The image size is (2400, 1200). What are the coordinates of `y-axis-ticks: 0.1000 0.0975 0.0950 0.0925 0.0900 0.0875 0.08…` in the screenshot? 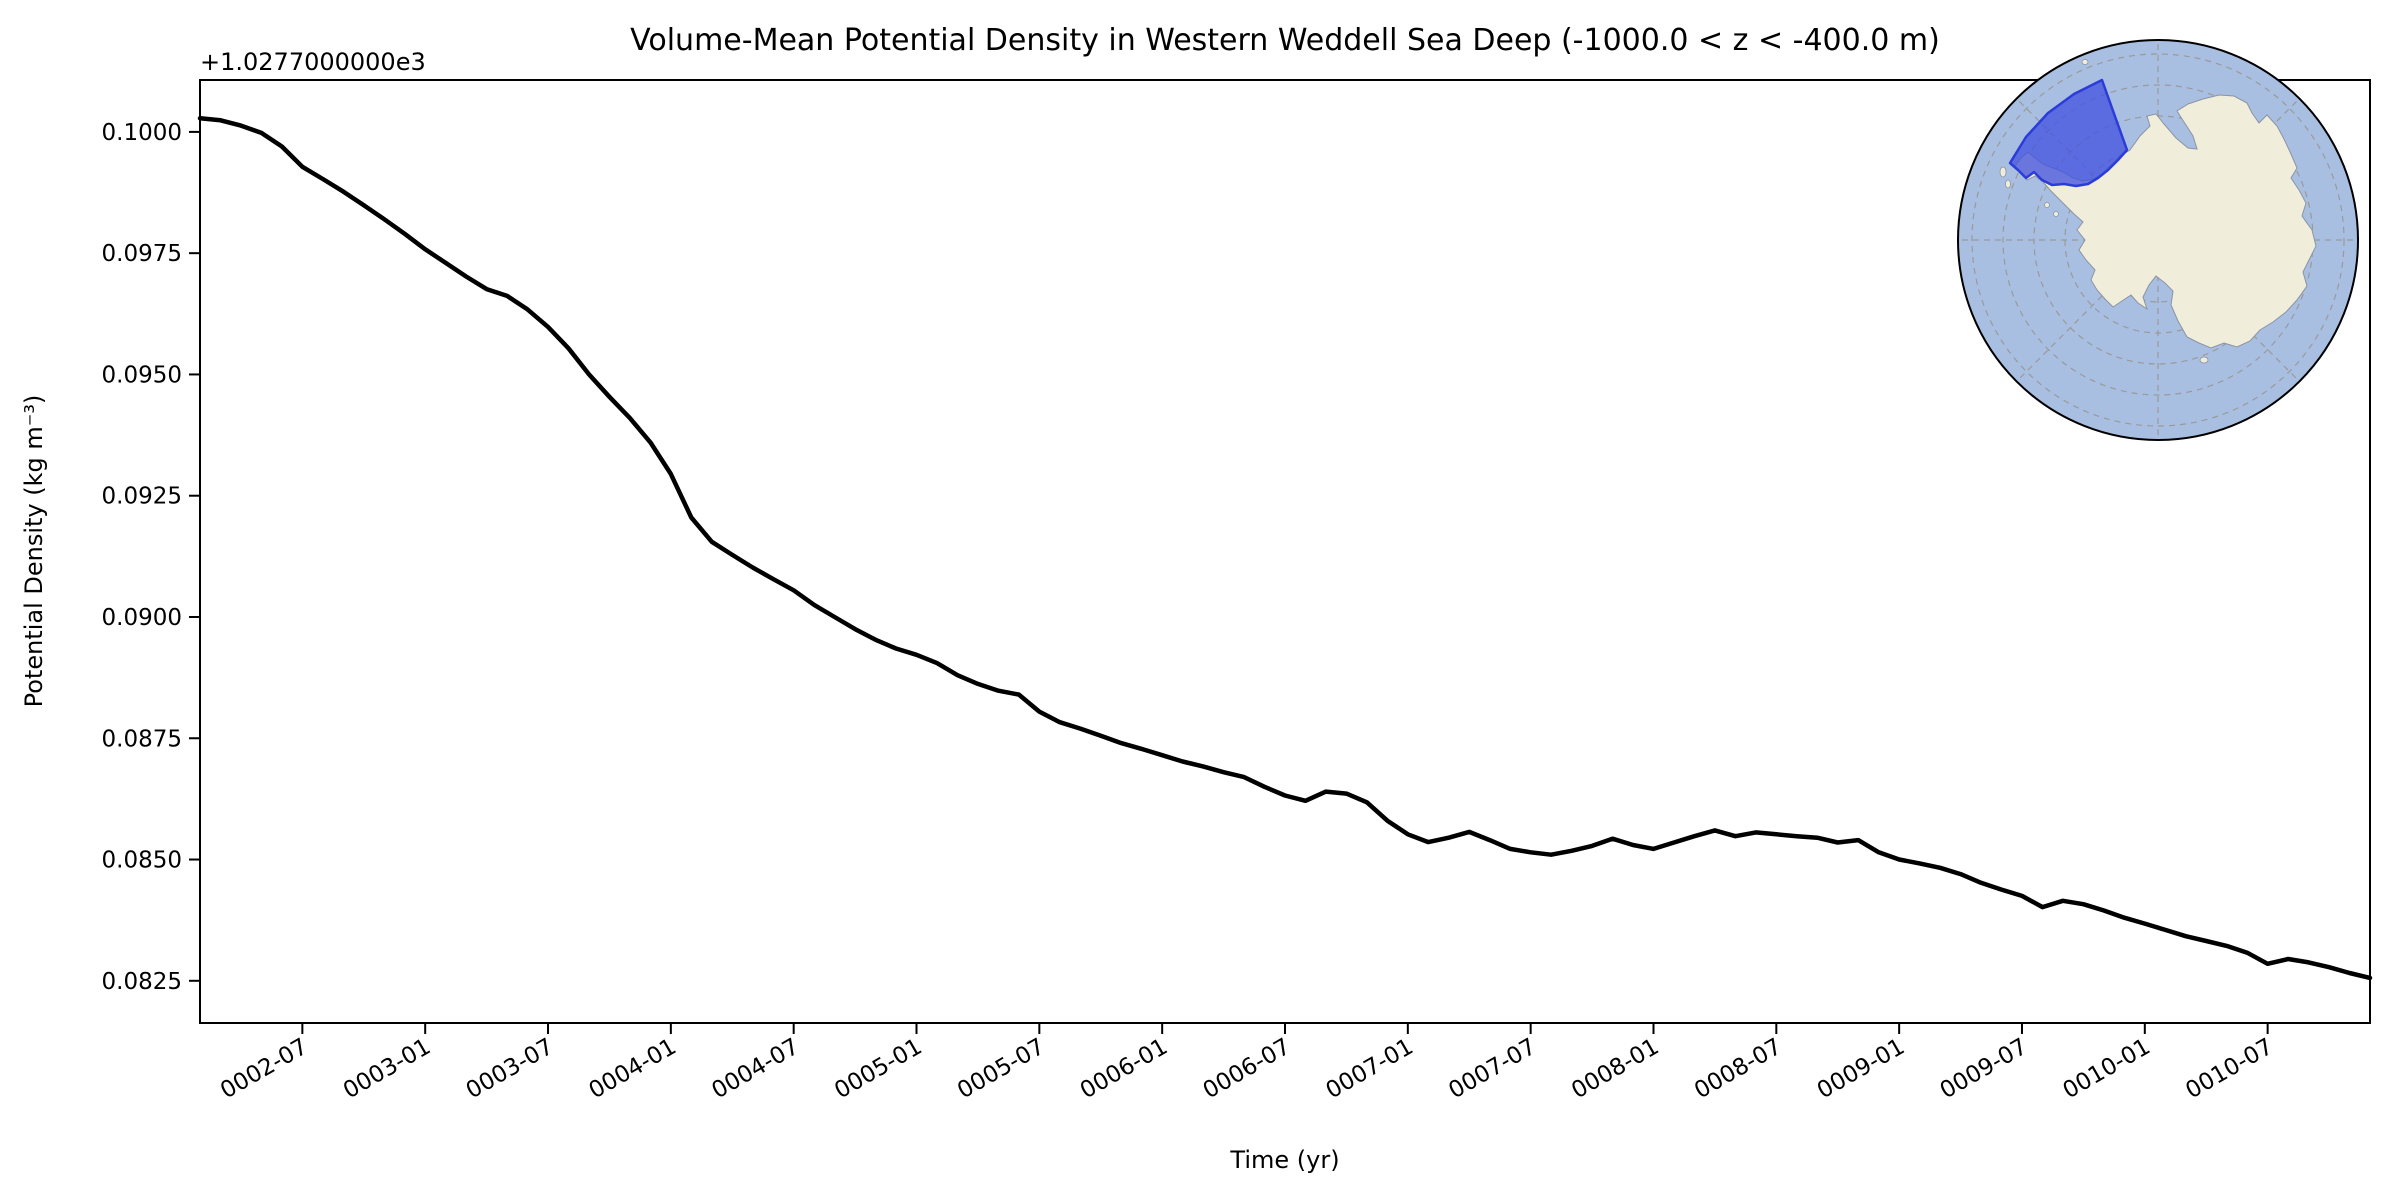 It's located at (151, 557).